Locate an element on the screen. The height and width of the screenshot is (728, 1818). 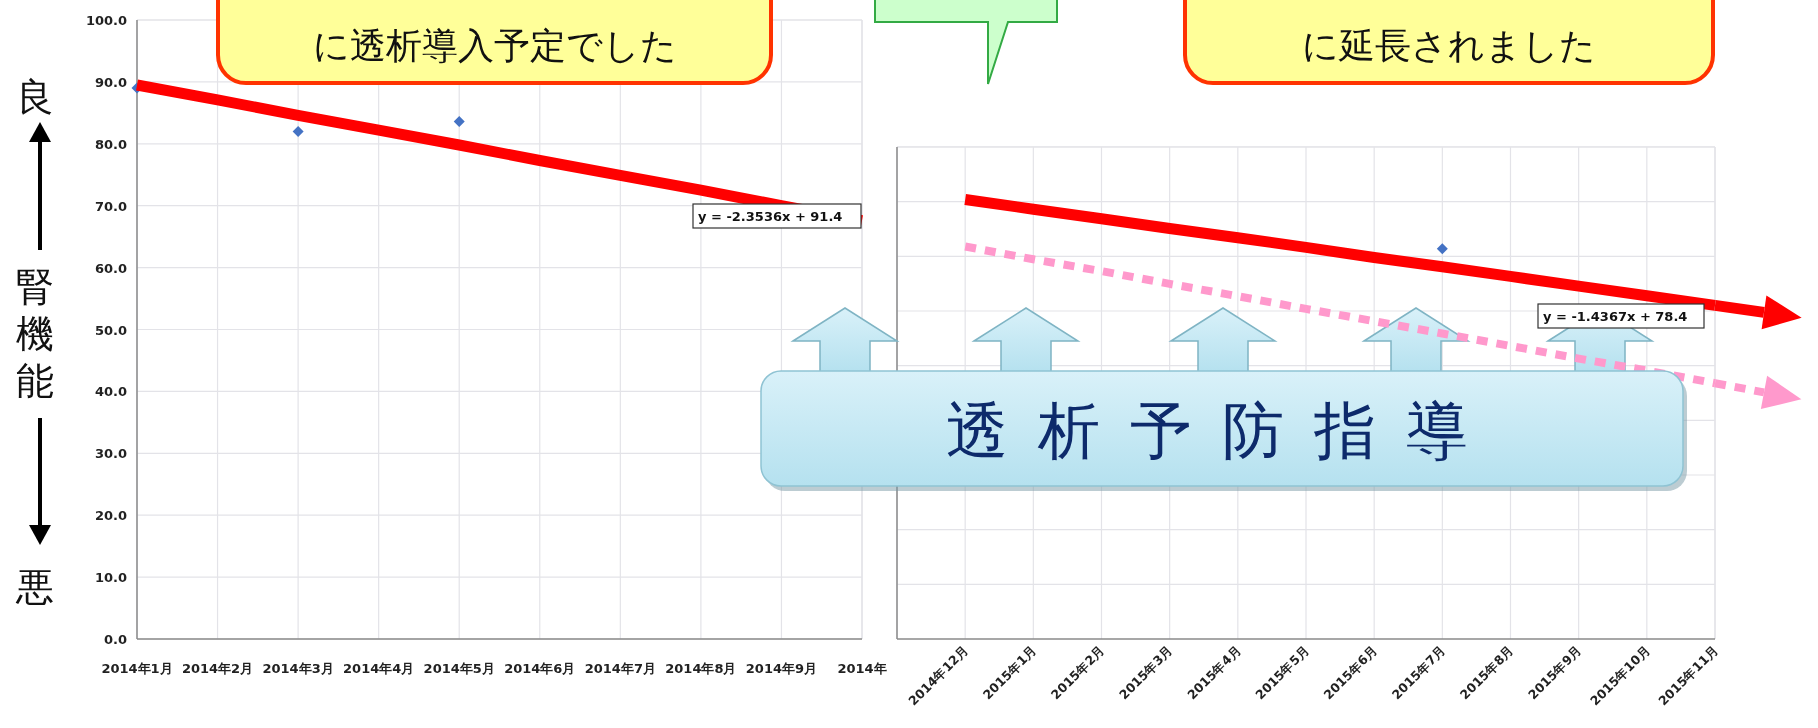
text: 悪 is located at coordinates (34, 587).